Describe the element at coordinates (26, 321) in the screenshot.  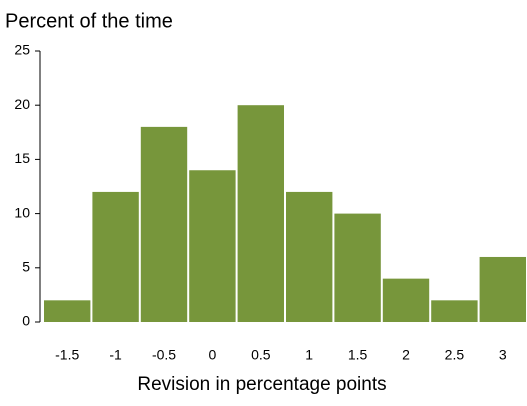
I see `y-tick-label: 0` at that location.